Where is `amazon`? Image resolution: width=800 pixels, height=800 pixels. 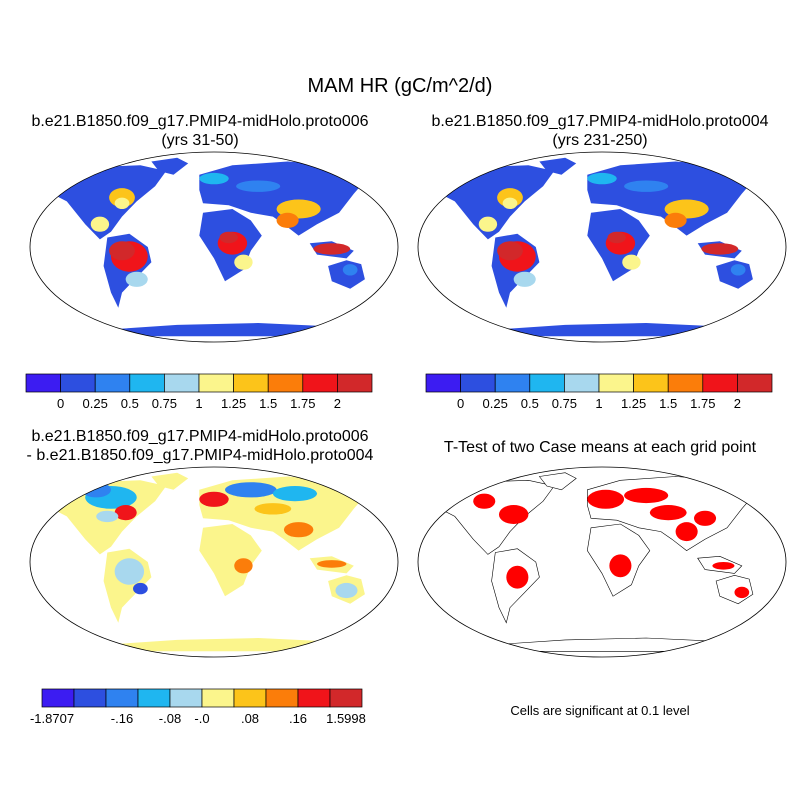 amazon is located at coordinates (129, 571).